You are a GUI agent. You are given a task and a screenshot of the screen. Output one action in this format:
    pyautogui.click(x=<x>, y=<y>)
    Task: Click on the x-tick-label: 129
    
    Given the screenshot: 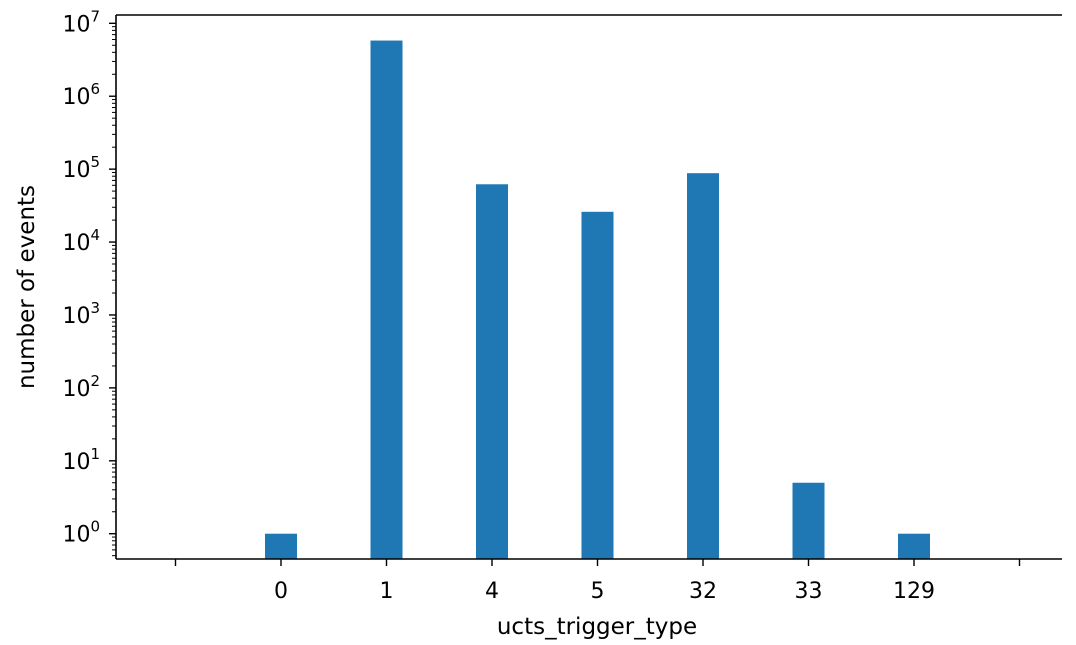 What is the action you would take?
    pyautogui.click(x=914, y=591)
    